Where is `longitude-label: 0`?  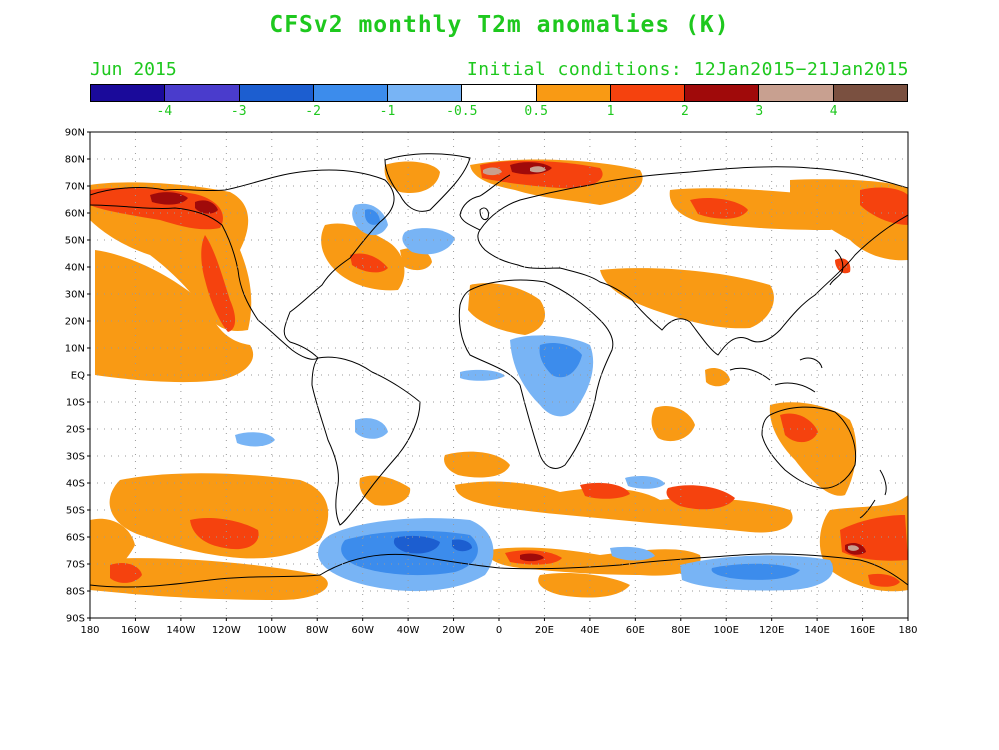
longitude-label: 0 is located at coordinates (499, 630).